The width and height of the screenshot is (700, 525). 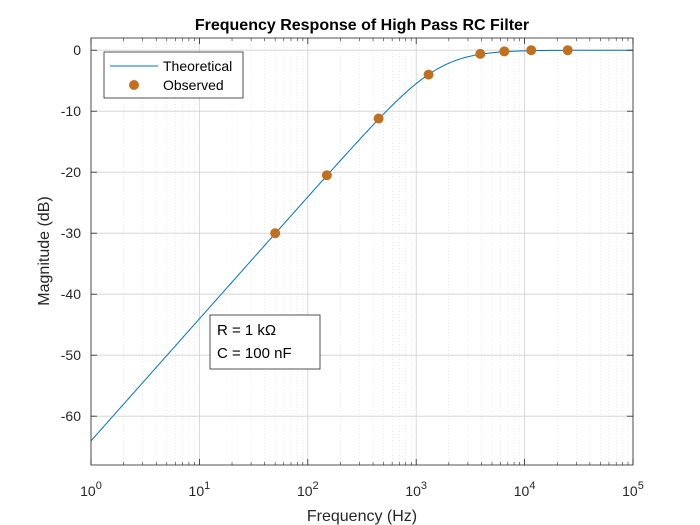 I want to click on legend-box, so click(x=173, y=75).